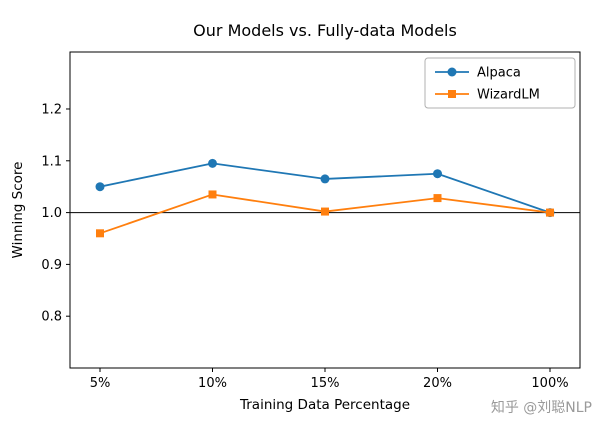 The image size is (600, 429). What do you see at coordinates (212, 383) in the screenshot?
I see `x-tick-label: 10%` at bounding box center [212, 383].